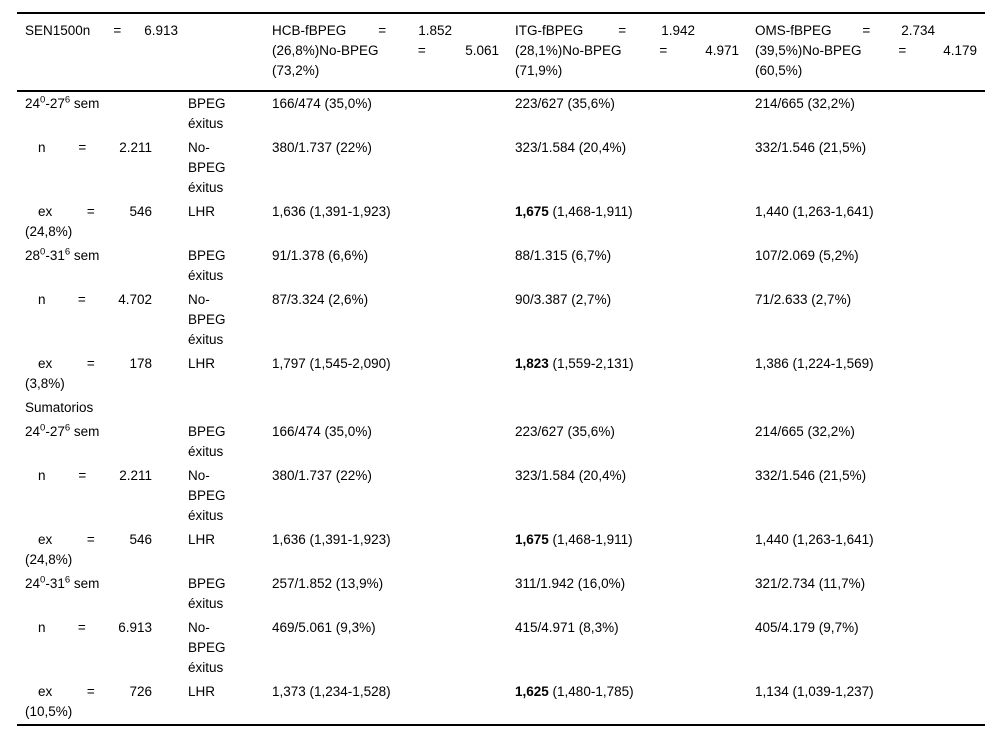 The height and width of the screenshot is (747, 1000). I want to click on hcb-nobpeg: (26,8%)No-BPEG, so click(325, 50).